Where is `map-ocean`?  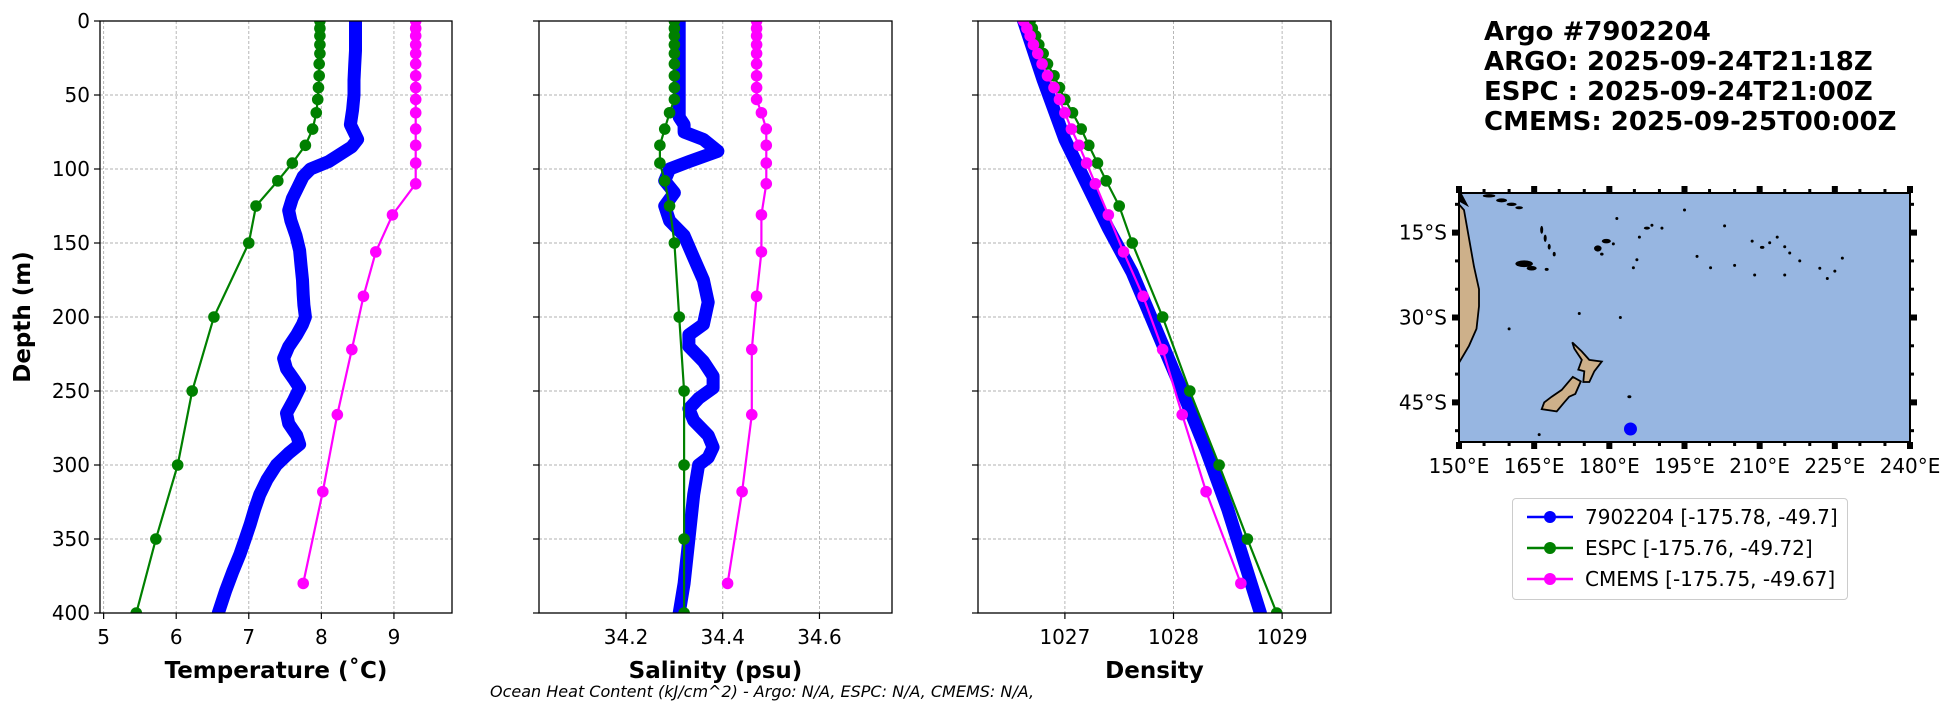 map-ocean is located at coordinates (1684, 317).